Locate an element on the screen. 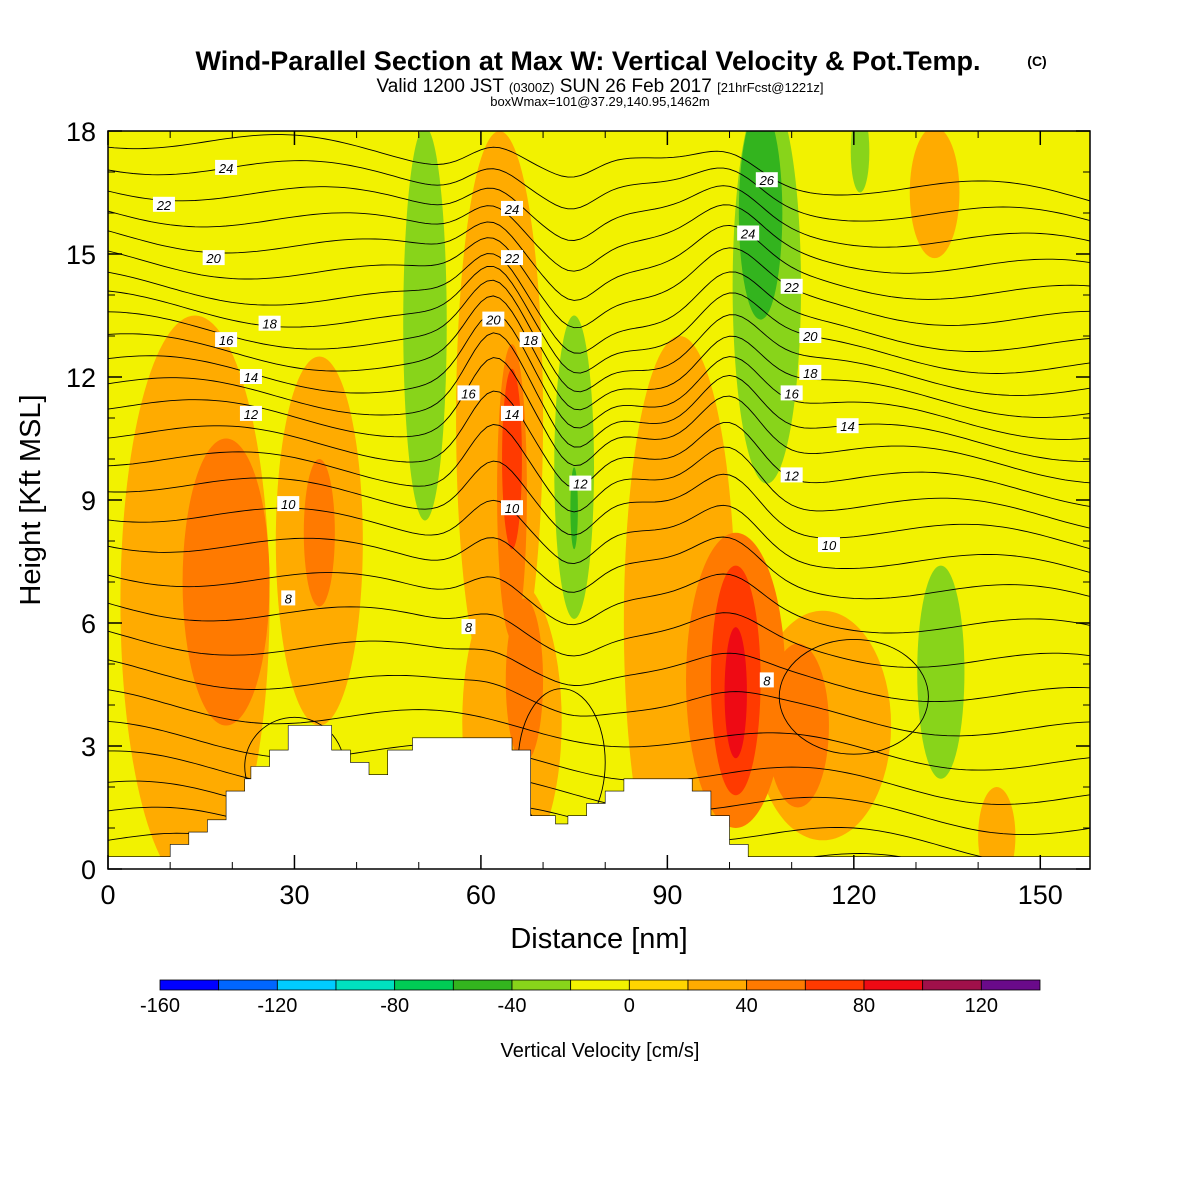 The width and height of the screenshot is (1200, 1200). x-tick-label: 60 is located at coordinates (481, 895).